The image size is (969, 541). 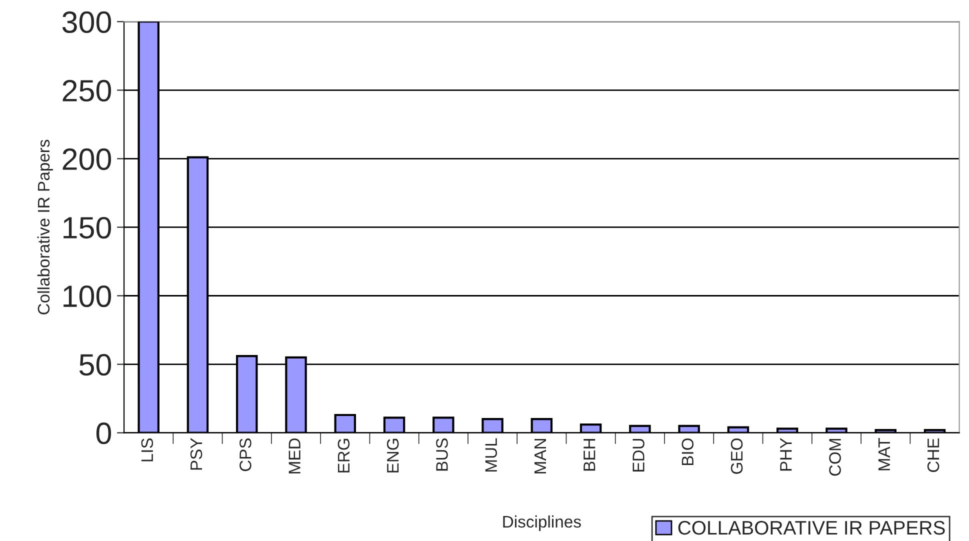 What do you see at coordinates (87, 22) in the screenshot?
I see `y-tick-label: 300` at bounding box center [87, 22].